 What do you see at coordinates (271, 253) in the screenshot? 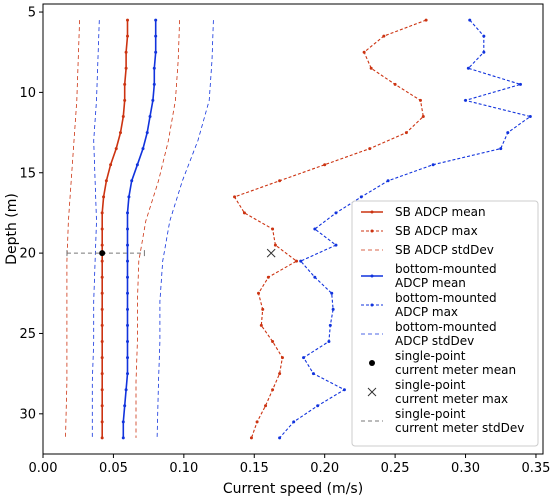
I see `point-max-marker` at bounding box center [271, 253].